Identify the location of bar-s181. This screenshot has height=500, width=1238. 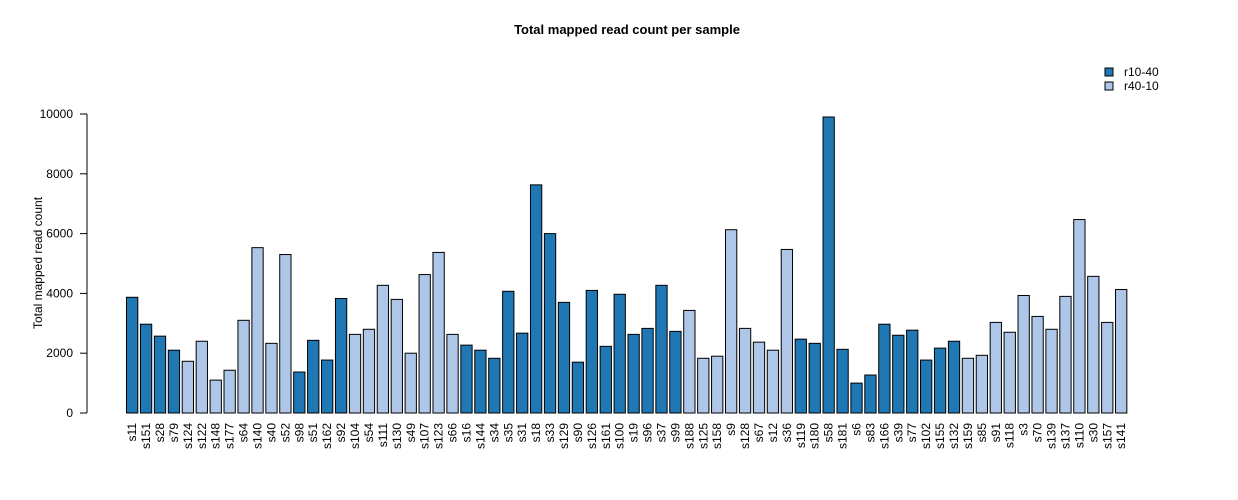
(842, 381).